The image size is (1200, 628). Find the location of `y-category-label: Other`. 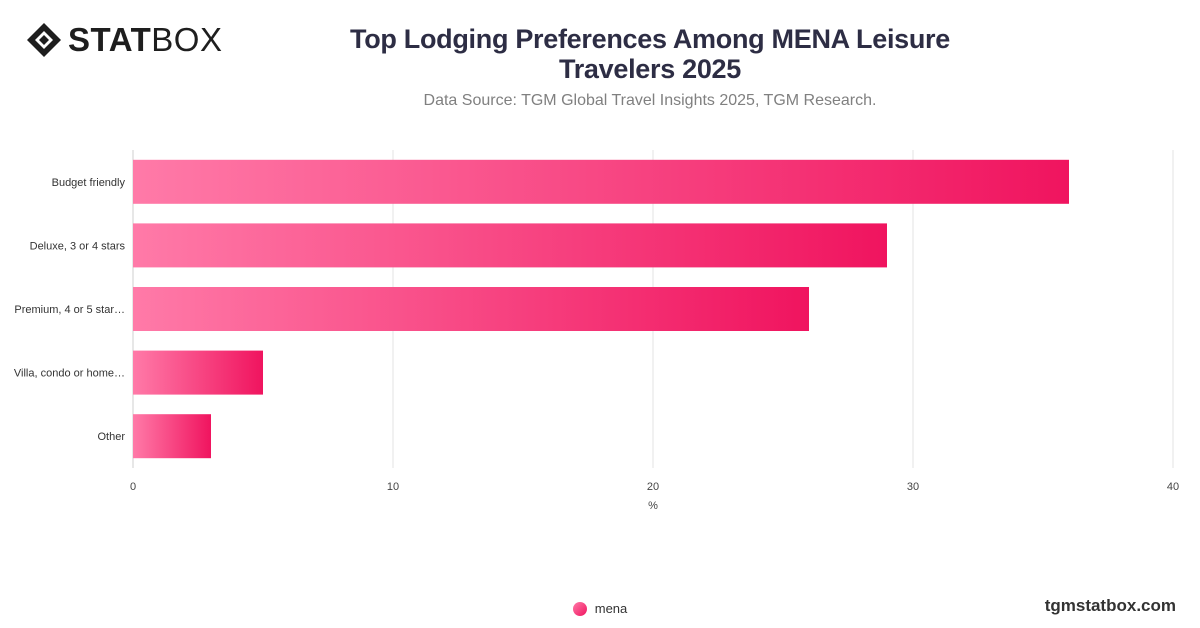

y-category-label: Other is located at coordinates (111, 437).